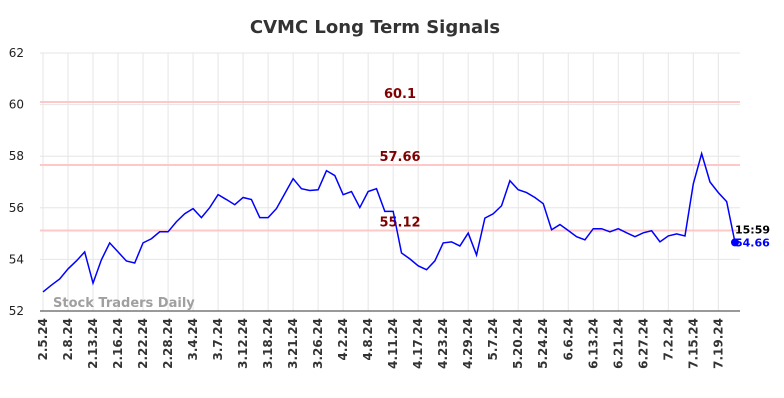 The image size is (784, 398). Describe the element at coordinates (16, 156) in the screenshot. I see `y-tick-label: 58` at that location.